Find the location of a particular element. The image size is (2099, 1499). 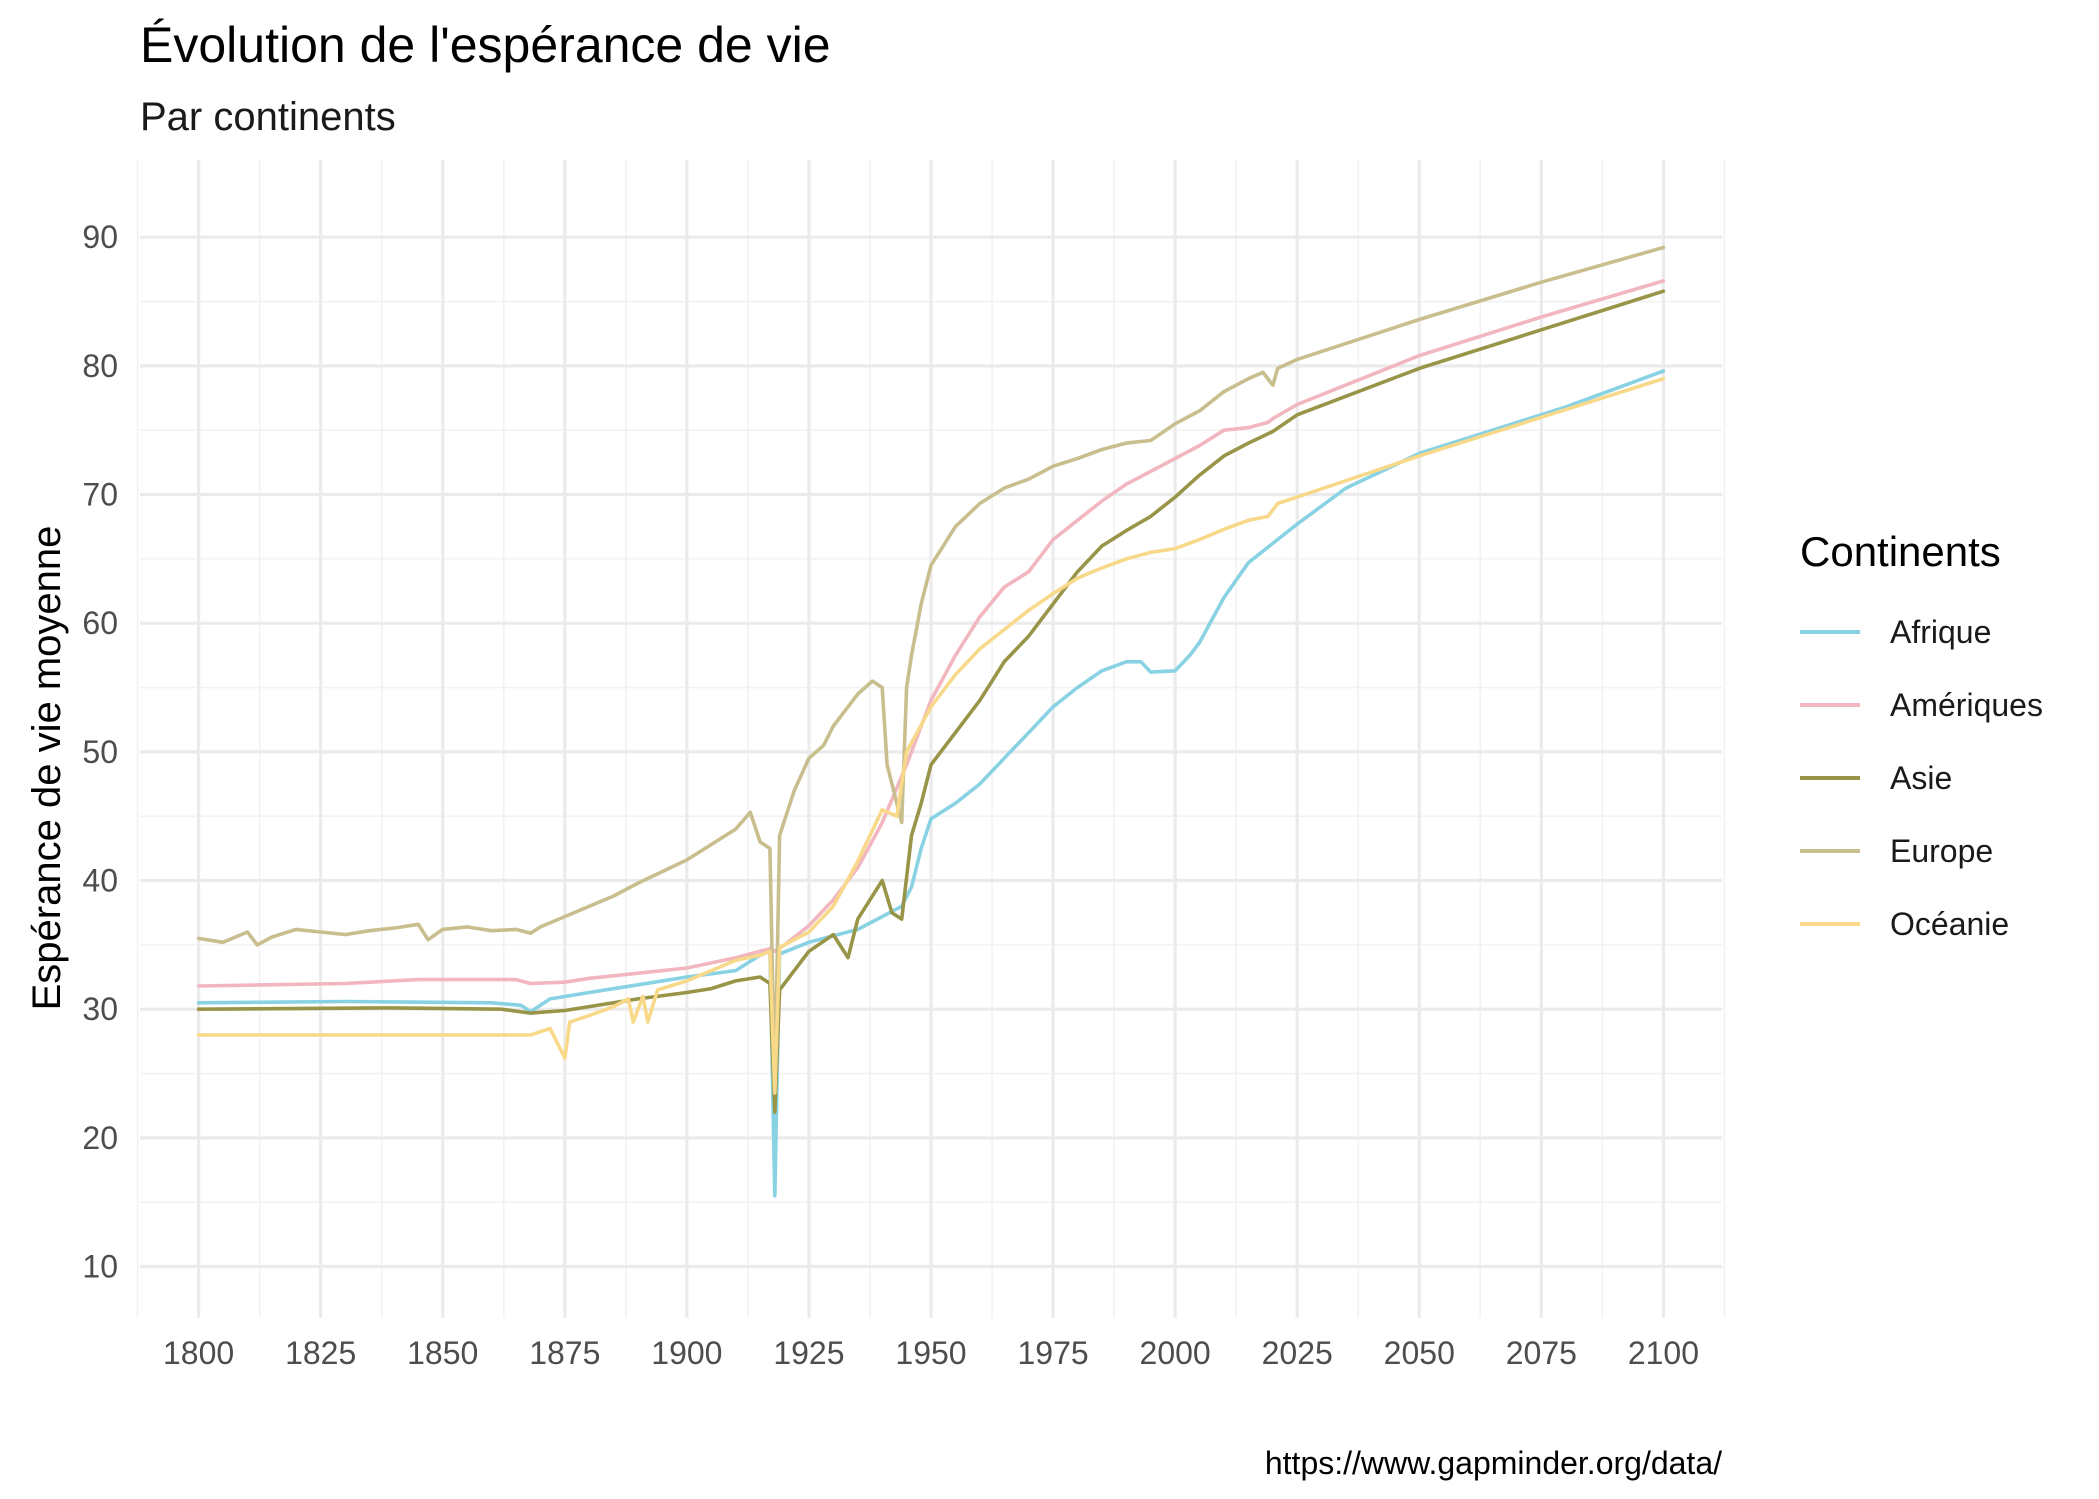

x-tick-label: 2025 is located at coordinates (1297, 1353).